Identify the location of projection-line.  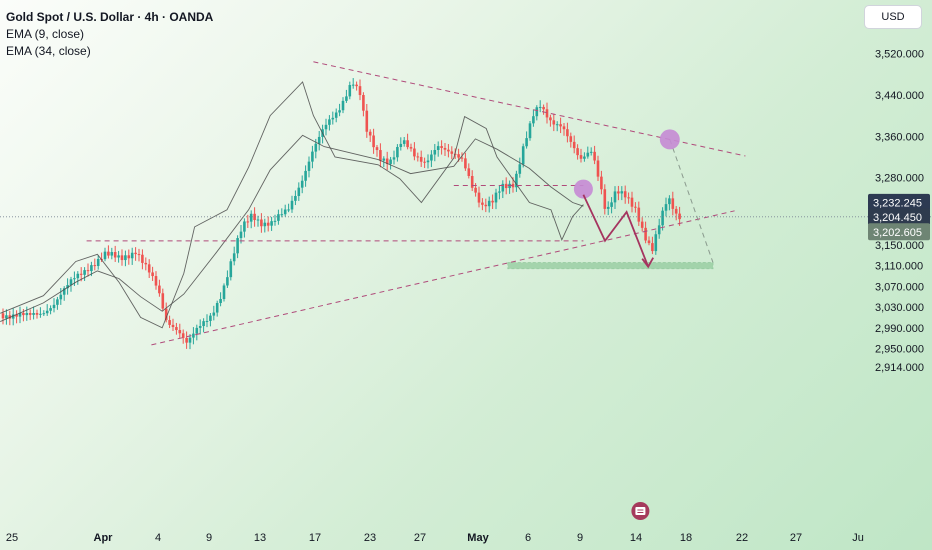
(691, 201).